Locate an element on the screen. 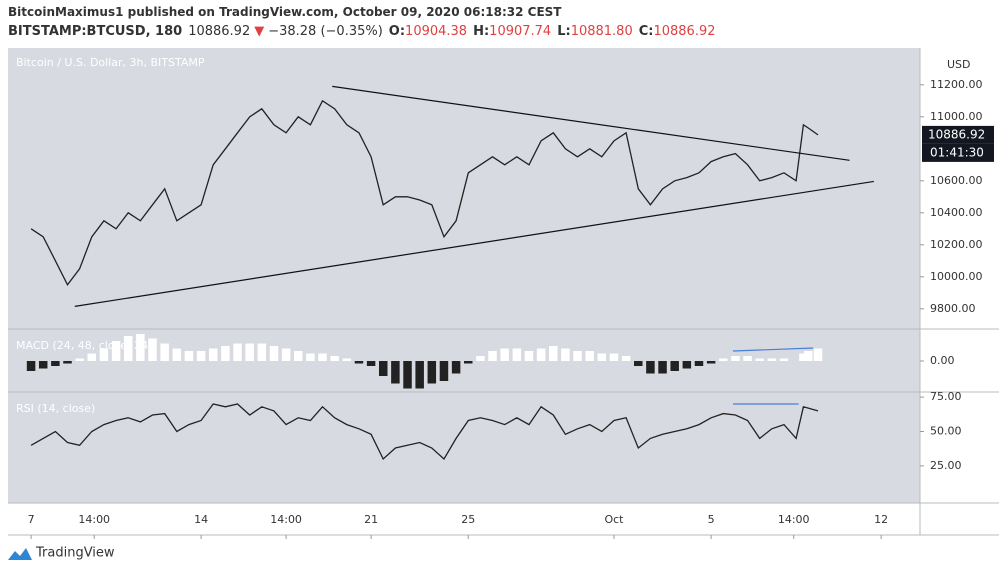  last-price-label: 10886.92 is located at coordinates (956, 134).